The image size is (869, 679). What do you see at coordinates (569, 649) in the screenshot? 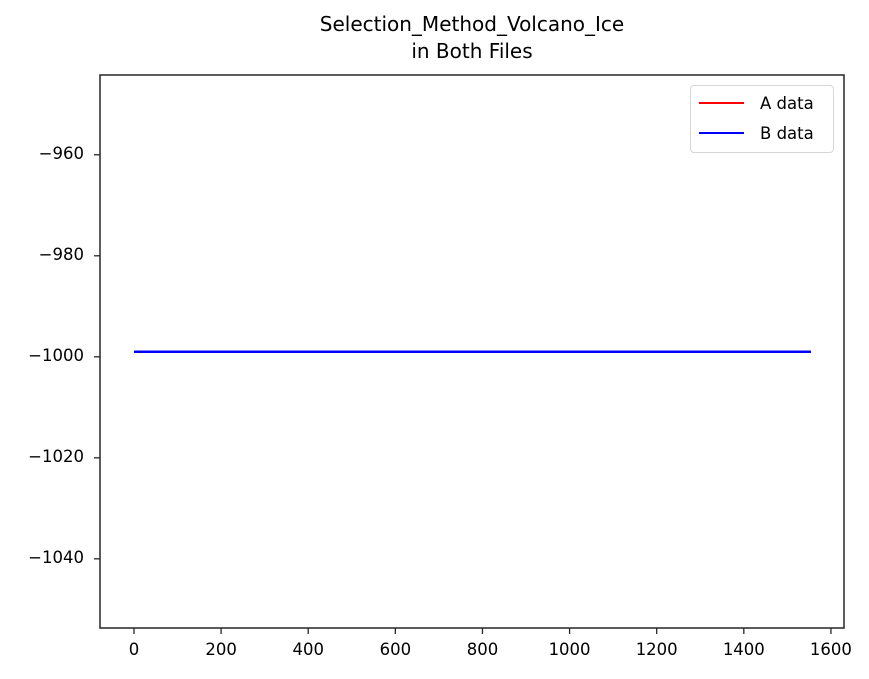
I see `x-tick-label: 1000` at bounding box center [569, 649].